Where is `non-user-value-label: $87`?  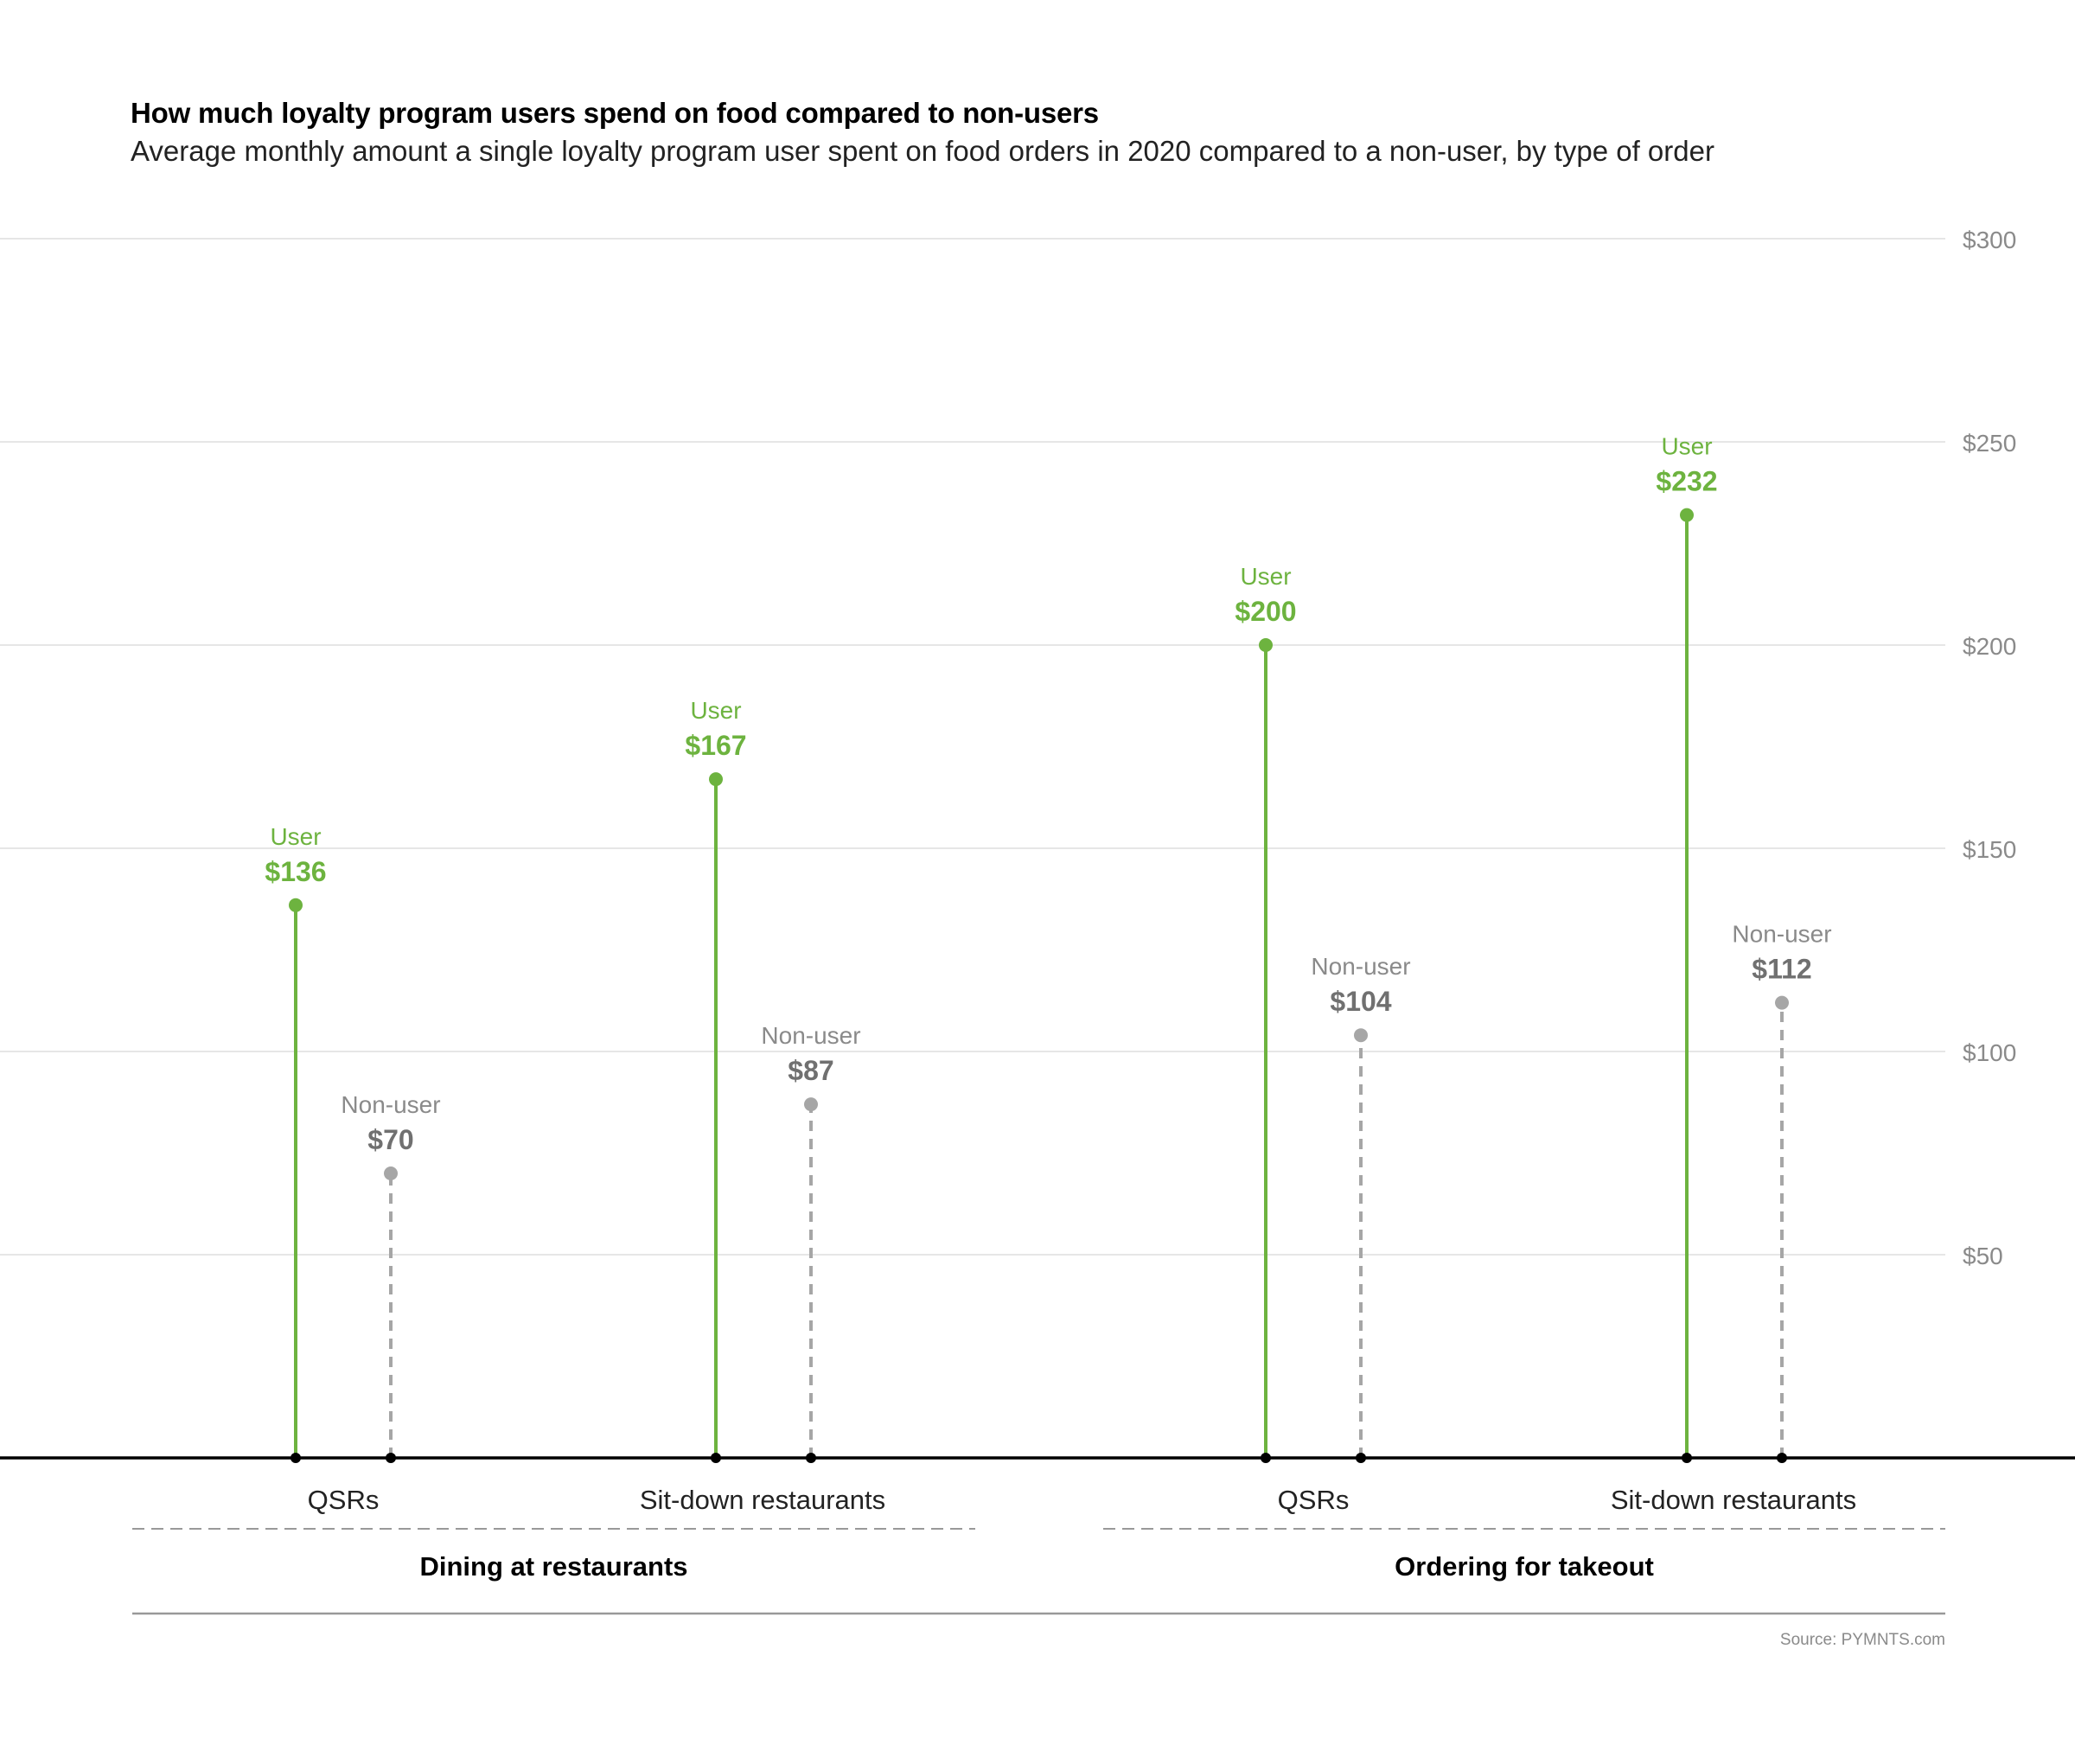
non-user-value-label: $87 is located at coordinates (810, 1070).